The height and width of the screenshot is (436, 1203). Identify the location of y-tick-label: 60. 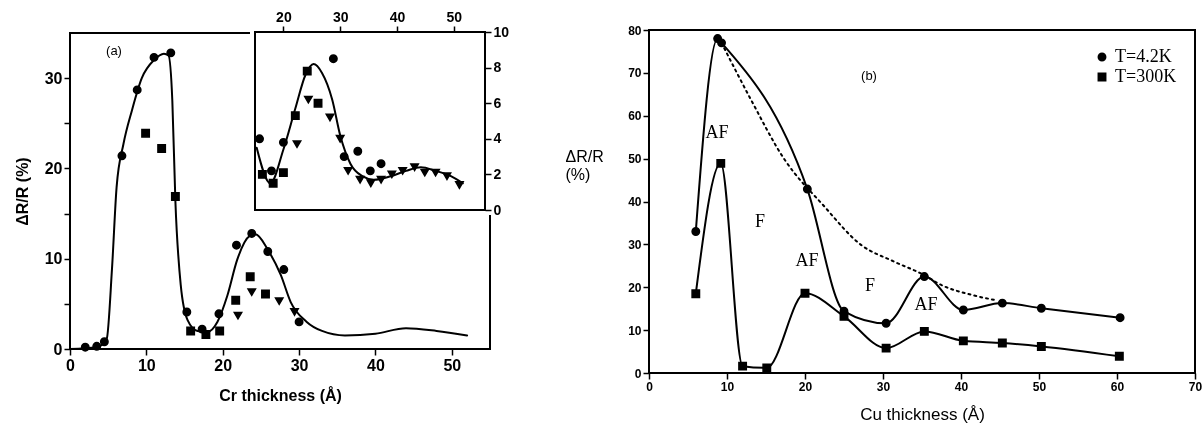
(635, 116).